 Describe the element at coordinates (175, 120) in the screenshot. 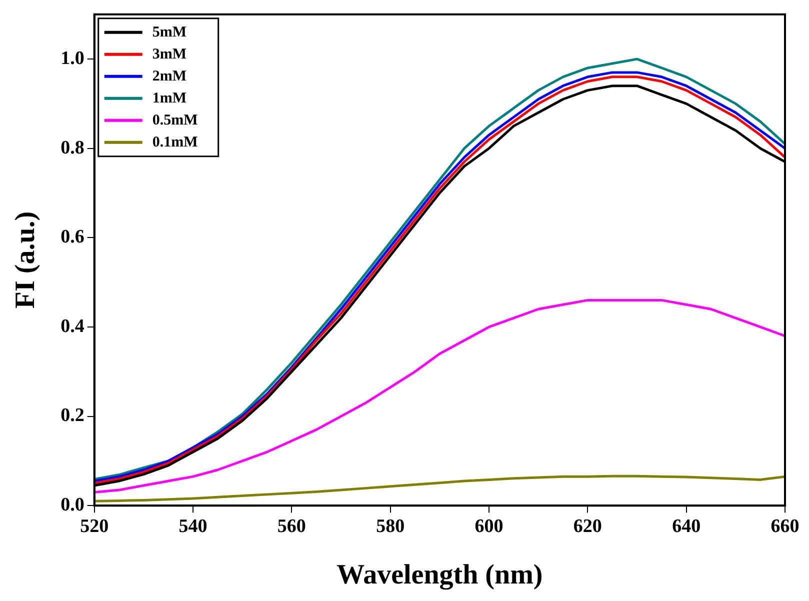

I see `legend-label: 0.5mM` at that location.